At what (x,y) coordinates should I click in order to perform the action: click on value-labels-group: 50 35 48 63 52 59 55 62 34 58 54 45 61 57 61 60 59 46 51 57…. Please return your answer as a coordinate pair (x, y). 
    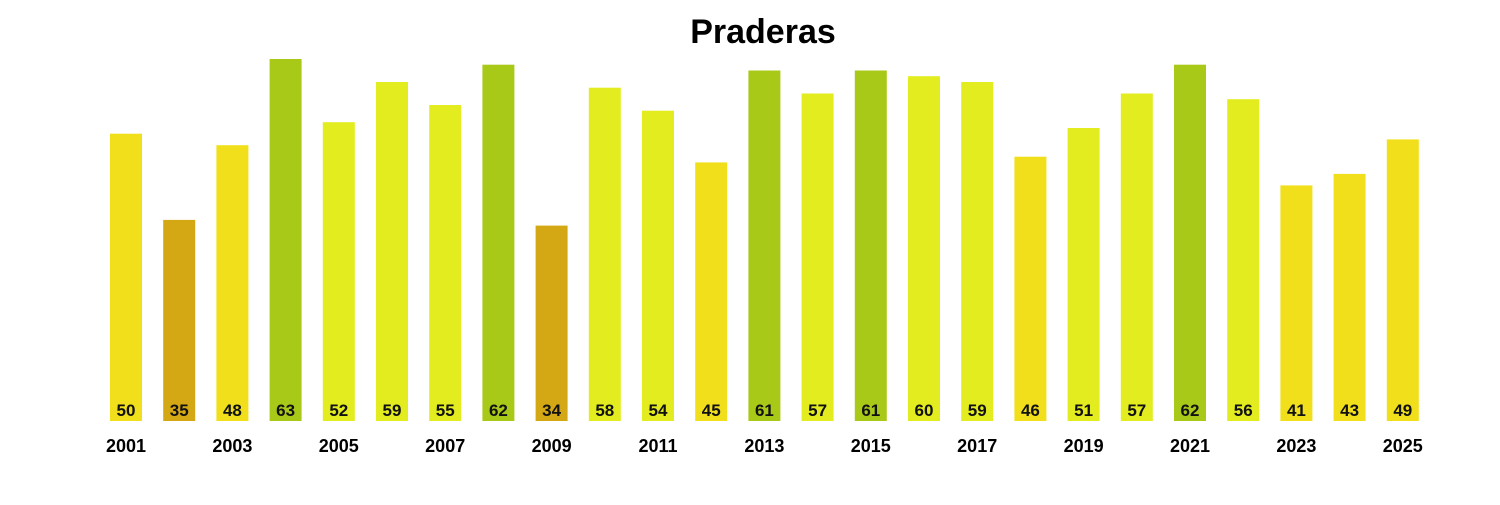
    Looking at the image, I should click on (765, 410).